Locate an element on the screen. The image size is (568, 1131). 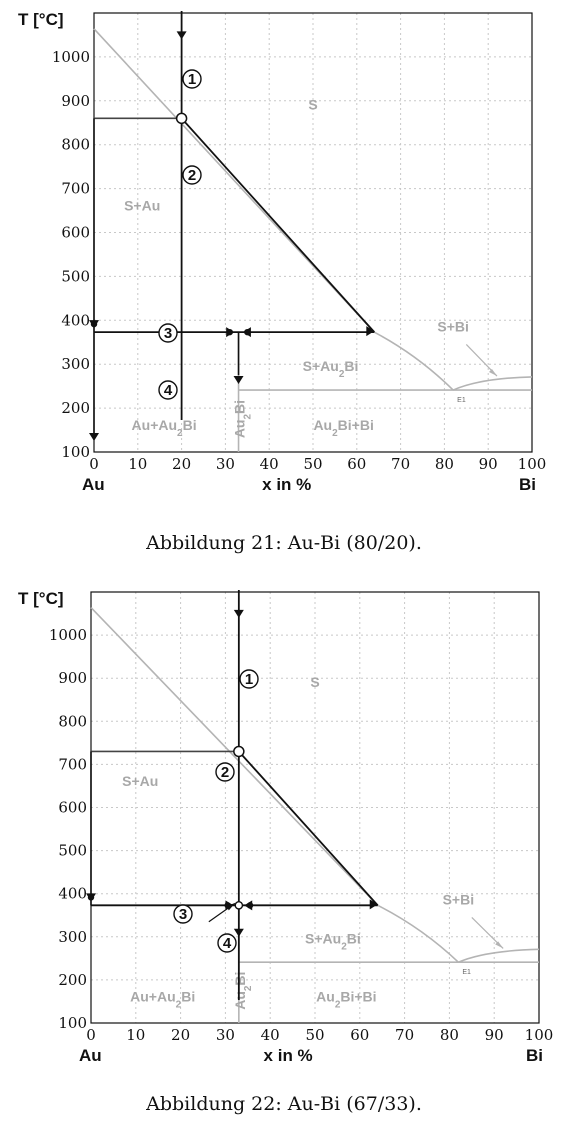
x-tick-label: 40 is located at coordinates (269, 464).